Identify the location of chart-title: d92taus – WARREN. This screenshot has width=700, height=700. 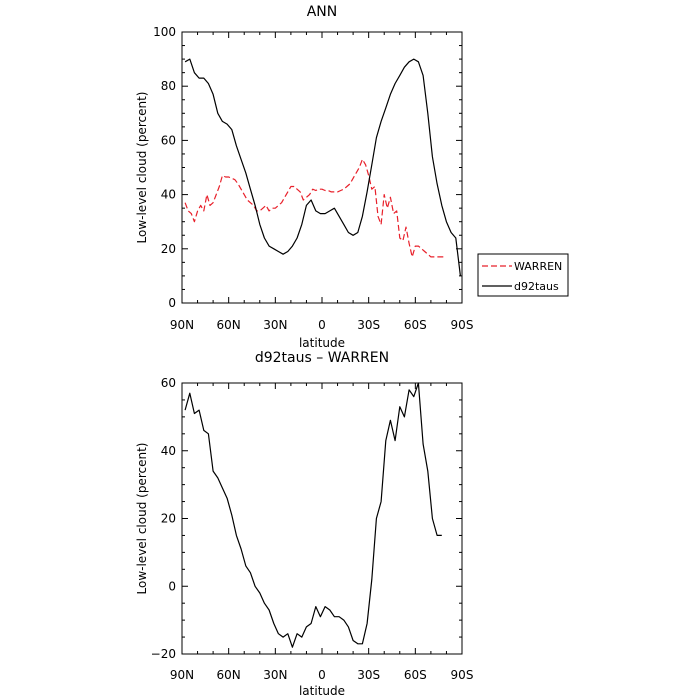
(322, 358).